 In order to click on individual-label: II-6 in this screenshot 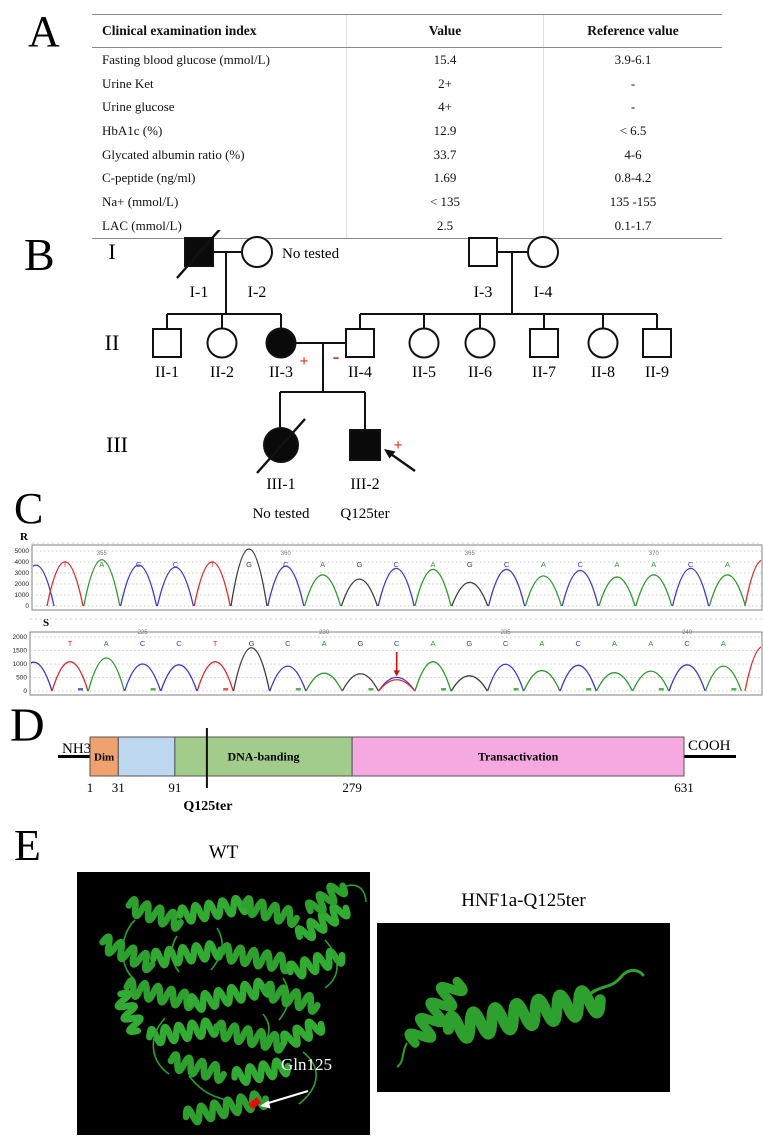, I will do `click(480, 372)`.